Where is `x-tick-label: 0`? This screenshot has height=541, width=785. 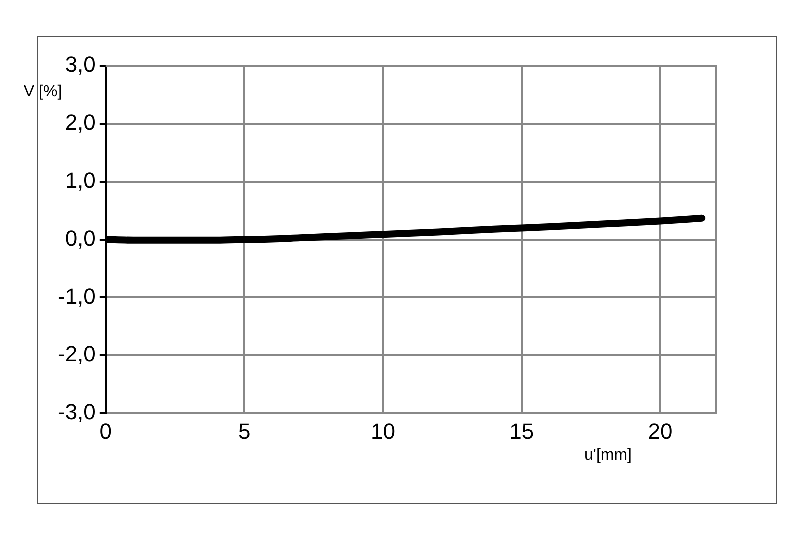
x-tick-label: 0 is located at coordinates (106, 431).